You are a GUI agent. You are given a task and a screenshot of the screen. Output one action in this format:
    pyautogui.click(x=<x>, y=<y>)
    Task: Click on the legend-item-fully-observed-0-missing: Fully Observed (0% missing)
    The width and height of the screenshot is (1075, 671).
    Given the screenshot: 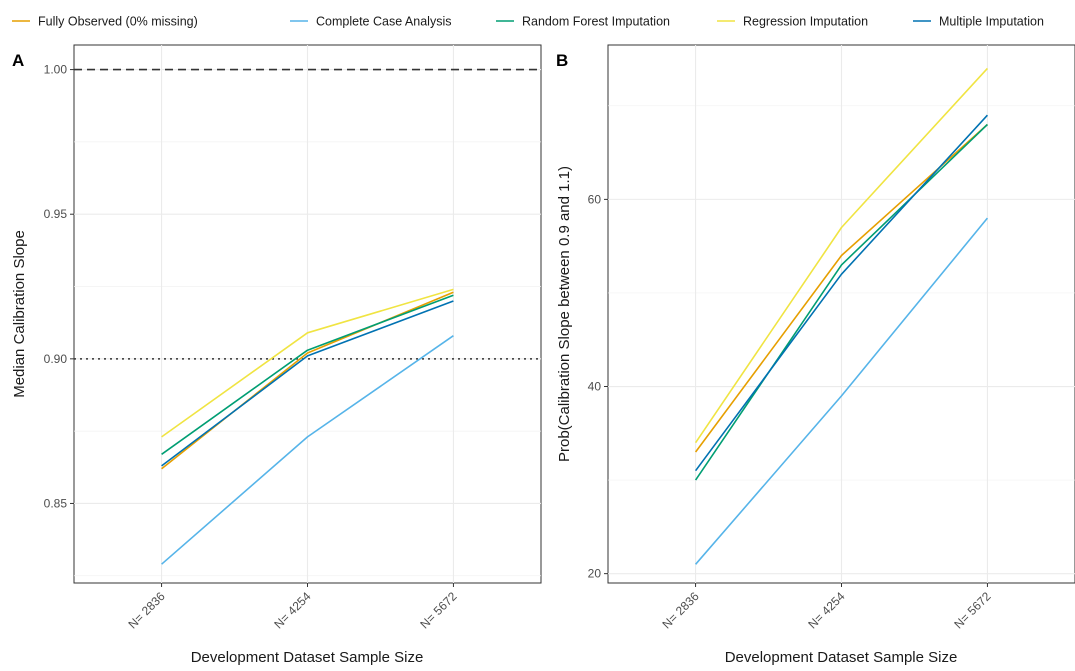 What is the action you would take?
    pyautogui.click(x=105, y=22)
    